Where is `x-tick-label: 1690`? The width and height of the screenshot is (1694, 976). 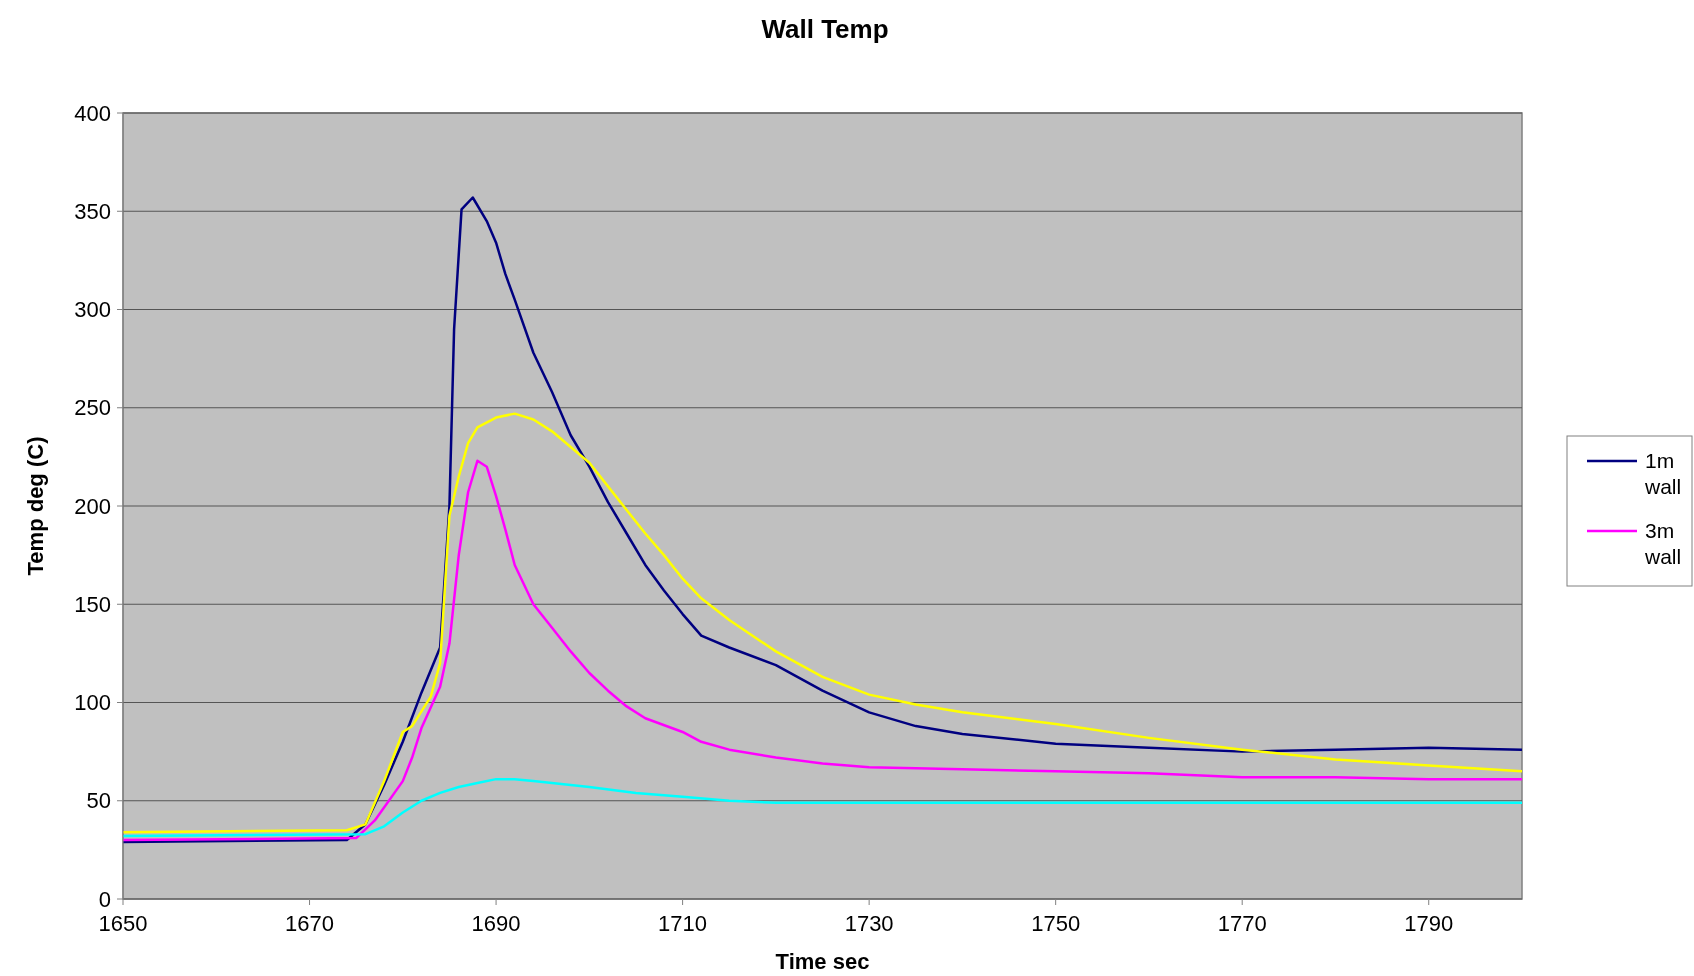
x-tick-label: 1690 is located at coordinates (496, 923).